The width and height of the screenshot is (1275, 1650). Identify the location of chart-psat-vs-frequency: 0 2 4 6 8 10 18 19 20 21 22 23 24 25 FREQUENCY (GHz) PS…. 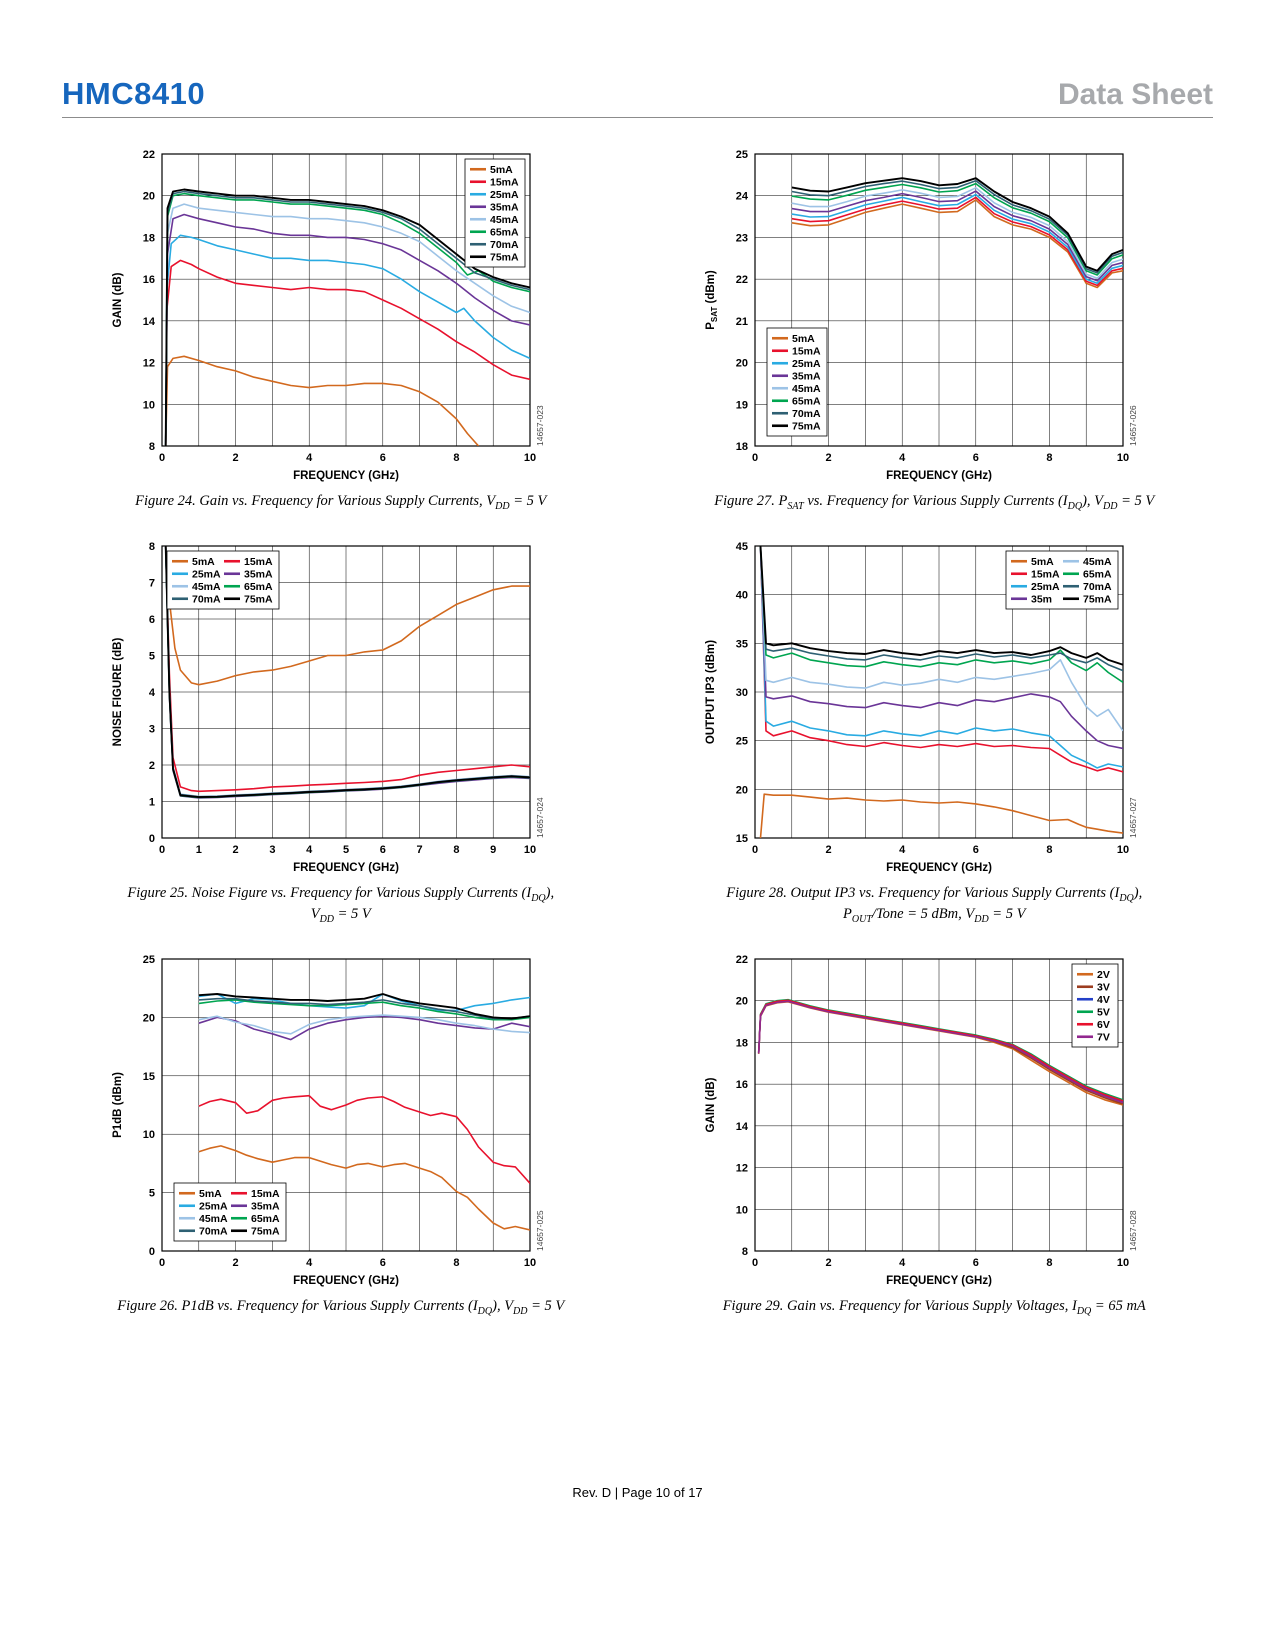
(934, 316).